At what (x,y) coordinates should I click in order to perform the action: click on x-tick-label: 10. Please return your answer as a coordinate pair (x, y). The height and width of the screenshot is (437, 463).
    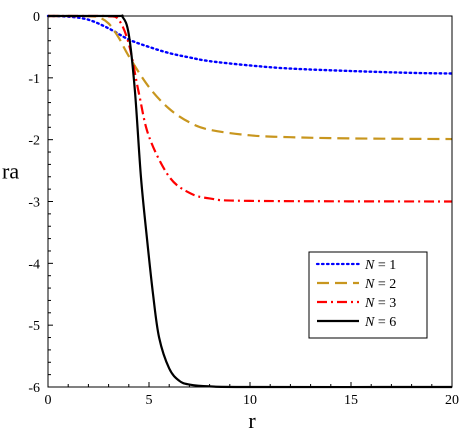
    Looking at the image, I should click on (250, 400).